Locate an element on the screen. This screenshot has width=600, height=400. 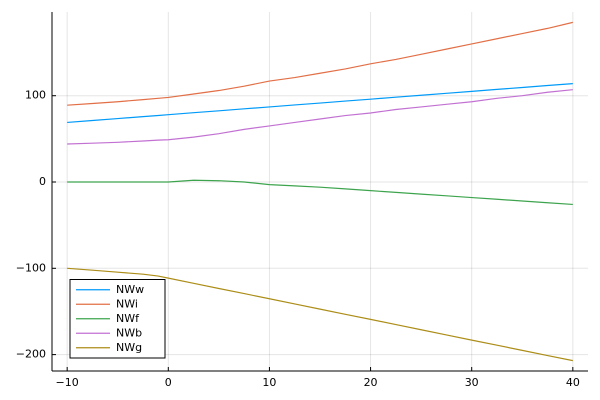
x-tick-label: 30 is located at coordinates (472, 382).